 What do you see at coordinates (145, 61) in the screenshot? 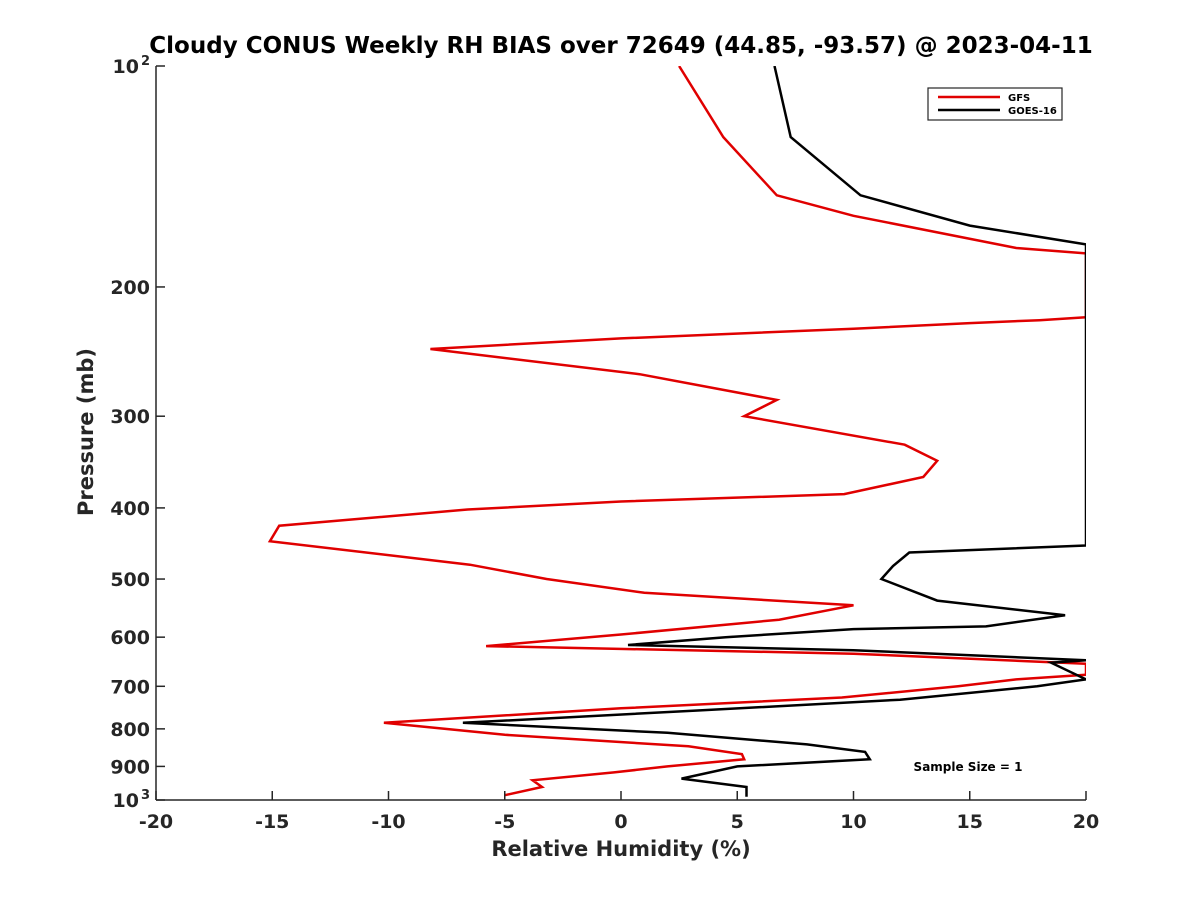
I see `y-tick-exponent: 2` at bounding box center [145, 61].